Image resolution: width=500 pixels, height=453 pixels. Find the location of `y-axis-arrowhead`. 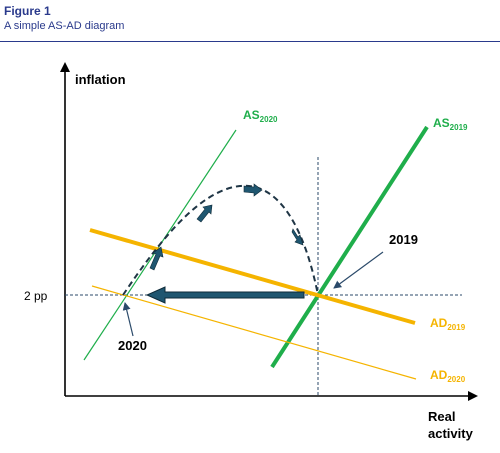

y-axis-arrowhead is located at coordinates (65, 67).